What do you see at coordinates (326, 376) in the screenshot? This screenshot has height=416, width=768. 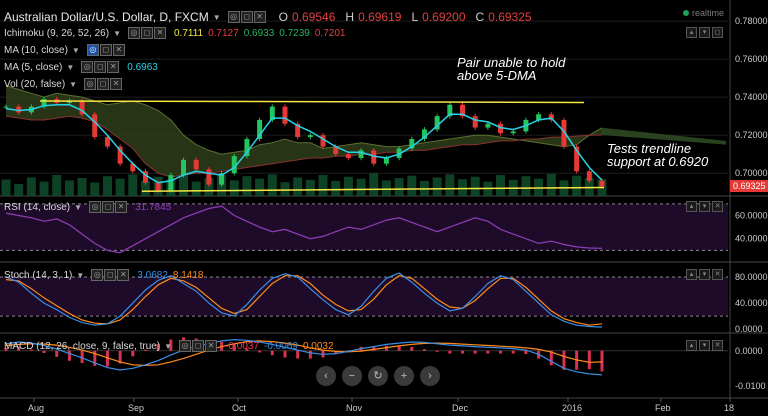 I see `chevron-left-icon: ‹` at bounding box center [326, 376].